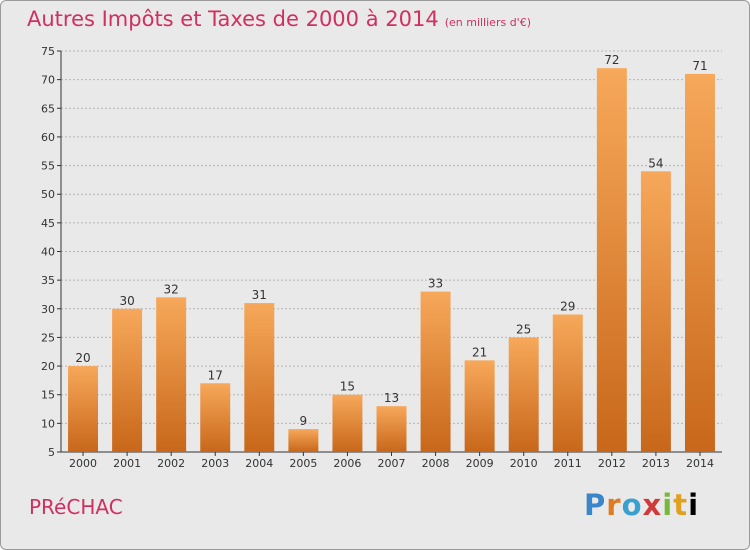 The height and width of the screenshot is (550, 750). What do you see at coordinates (391, 429) in the screenshot?
I see `bar-2007` at bounding box center [391, 429].